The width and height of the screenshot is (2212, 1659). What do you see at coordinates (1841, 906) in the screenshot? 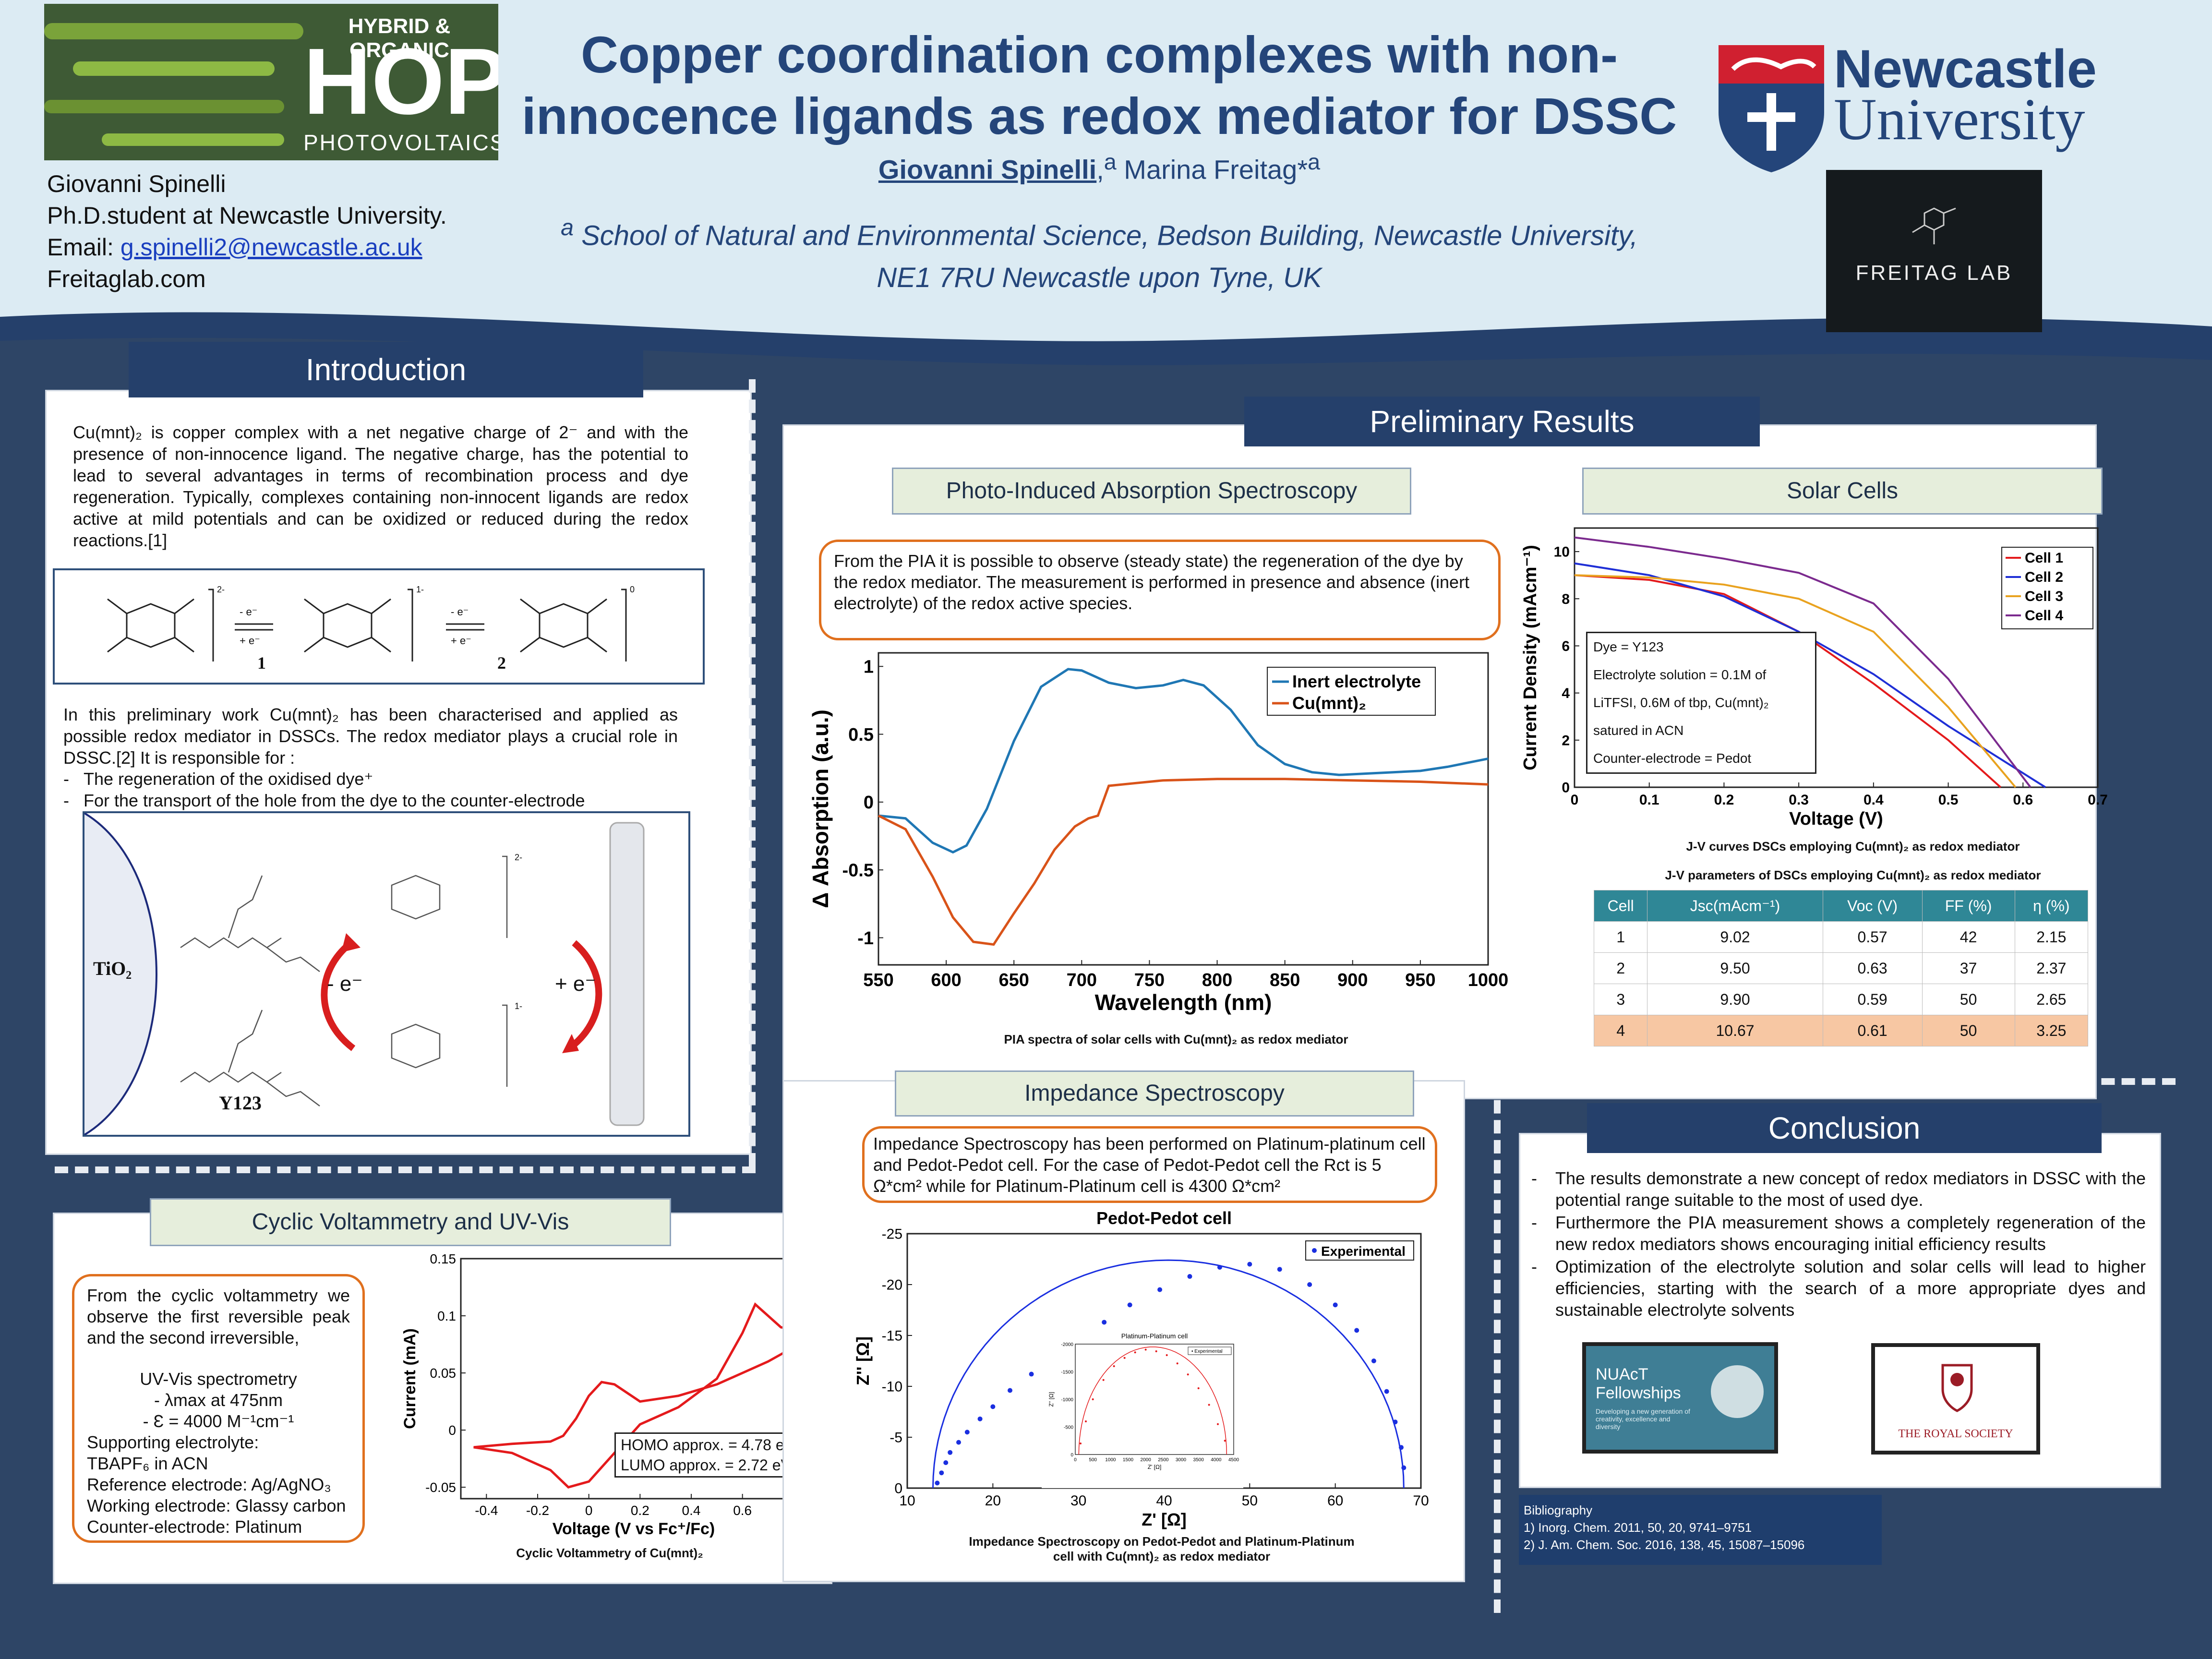
I see `table-header-row: Cell Jsc(mAcm⁻¹) Voc (V) FF (%) η (%)` at bounding box center [1841, 906].